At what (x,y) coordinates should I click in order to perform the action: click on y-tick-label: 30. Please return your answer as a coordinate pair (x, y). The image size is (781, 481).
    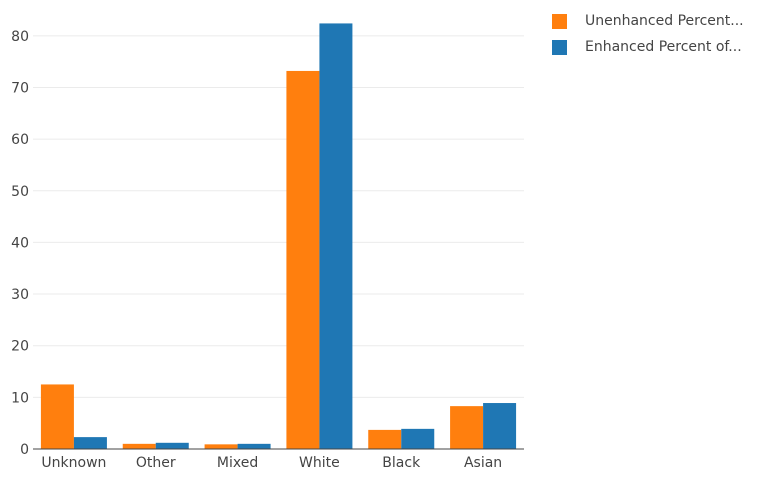
    Looking at the image, I should click on (20, 295).